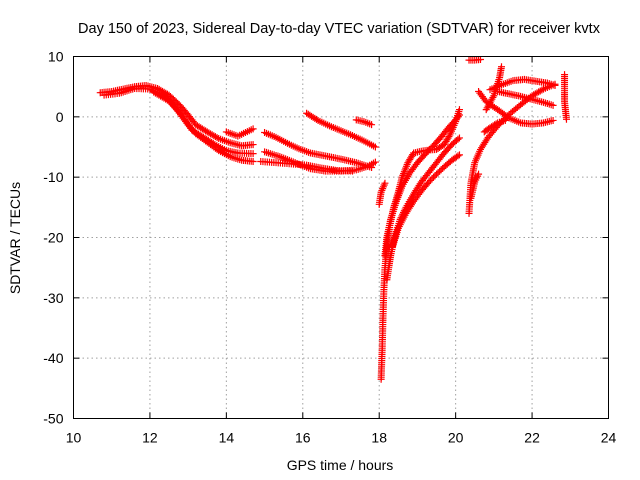  Describe the element at coordinates (74, 438) in the screenshot. I see `x-tick-label: 10` at that location.